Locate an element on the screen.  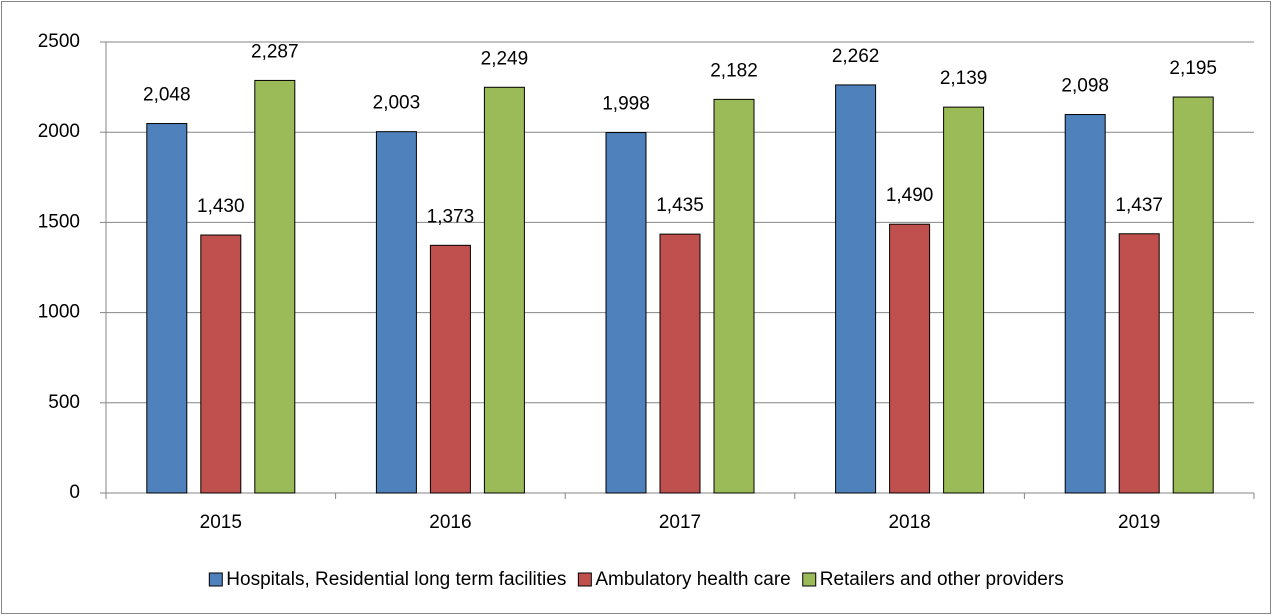
value-label: 2,262 is located at coordinates (856, 56).